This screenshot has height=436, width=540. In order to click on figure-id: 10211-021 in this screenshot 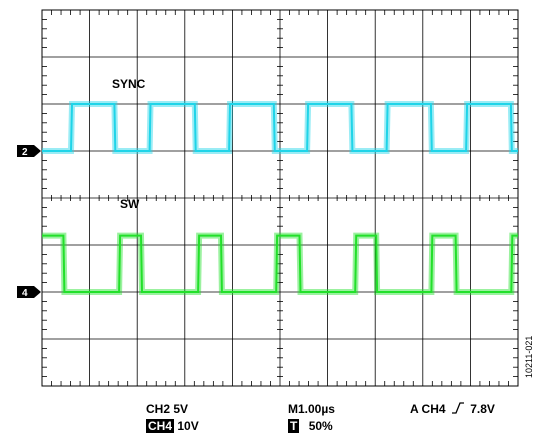, I will do `click(529, 356)`.